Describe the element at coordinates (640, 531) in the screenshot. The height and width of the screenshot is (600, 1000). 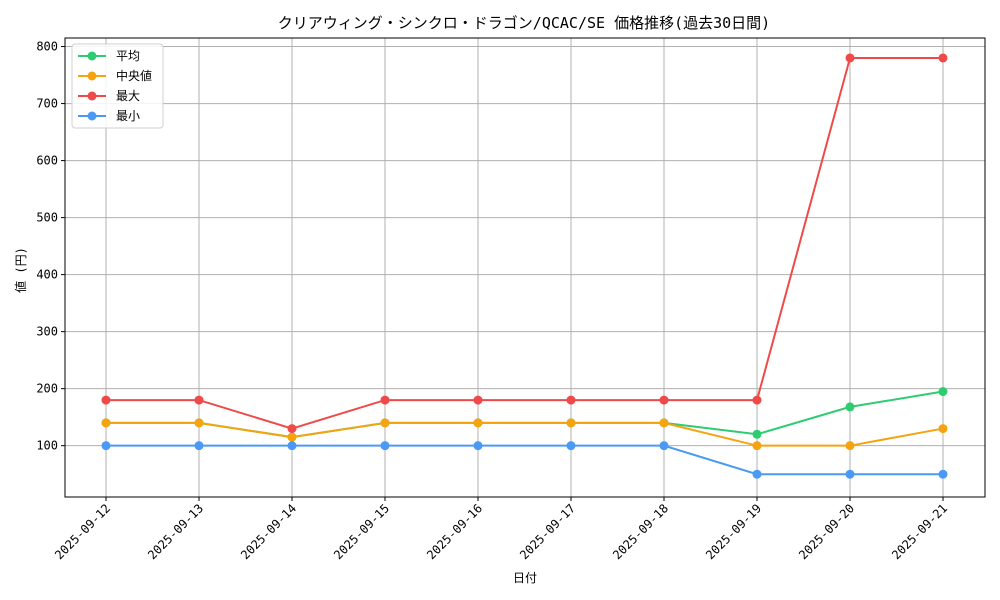
I see `x-tick-label: 2025-09-18` at that location.